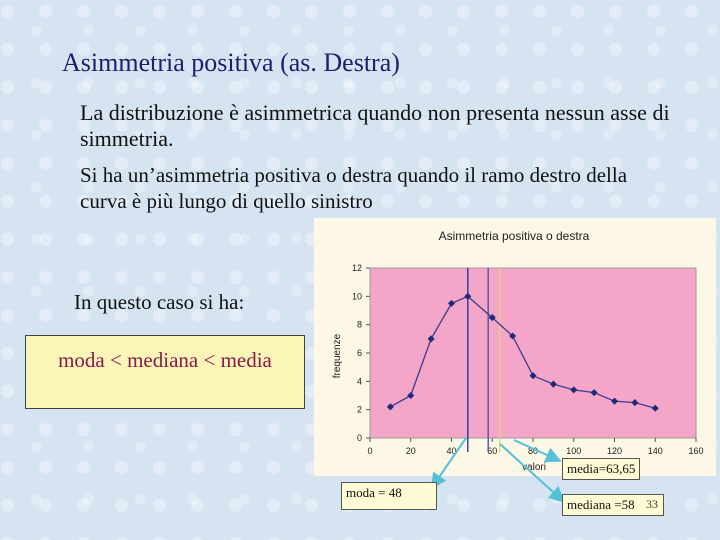  What do you see at coordinates (357, 296) in the screenshot?
I see `y-tick-label: 10` at bounding box center [357, 296].